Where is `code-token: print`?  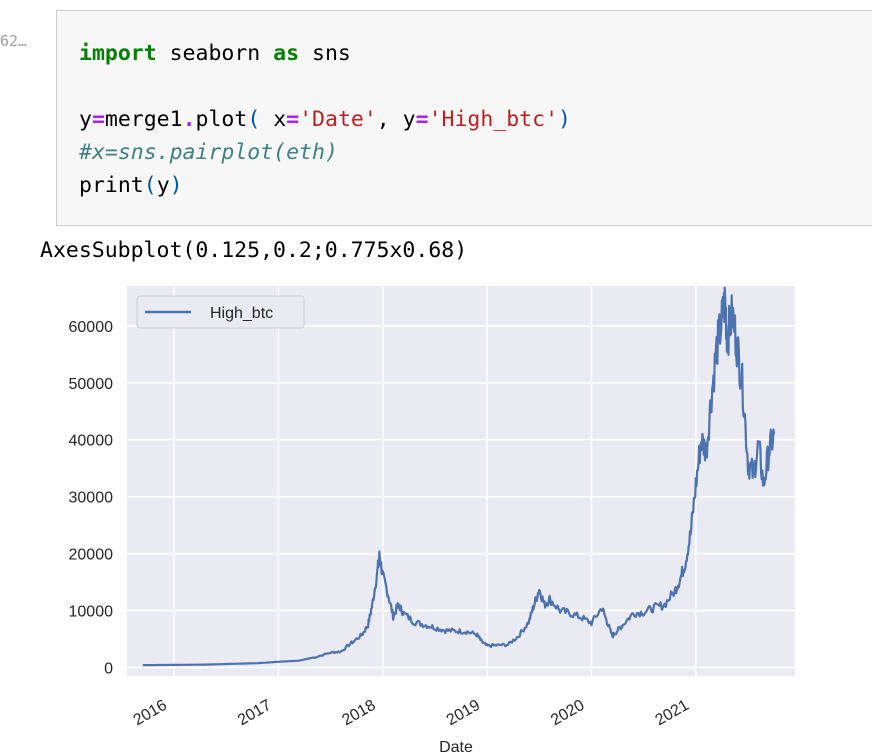 code-token: print is located at coordinates (111, 185).